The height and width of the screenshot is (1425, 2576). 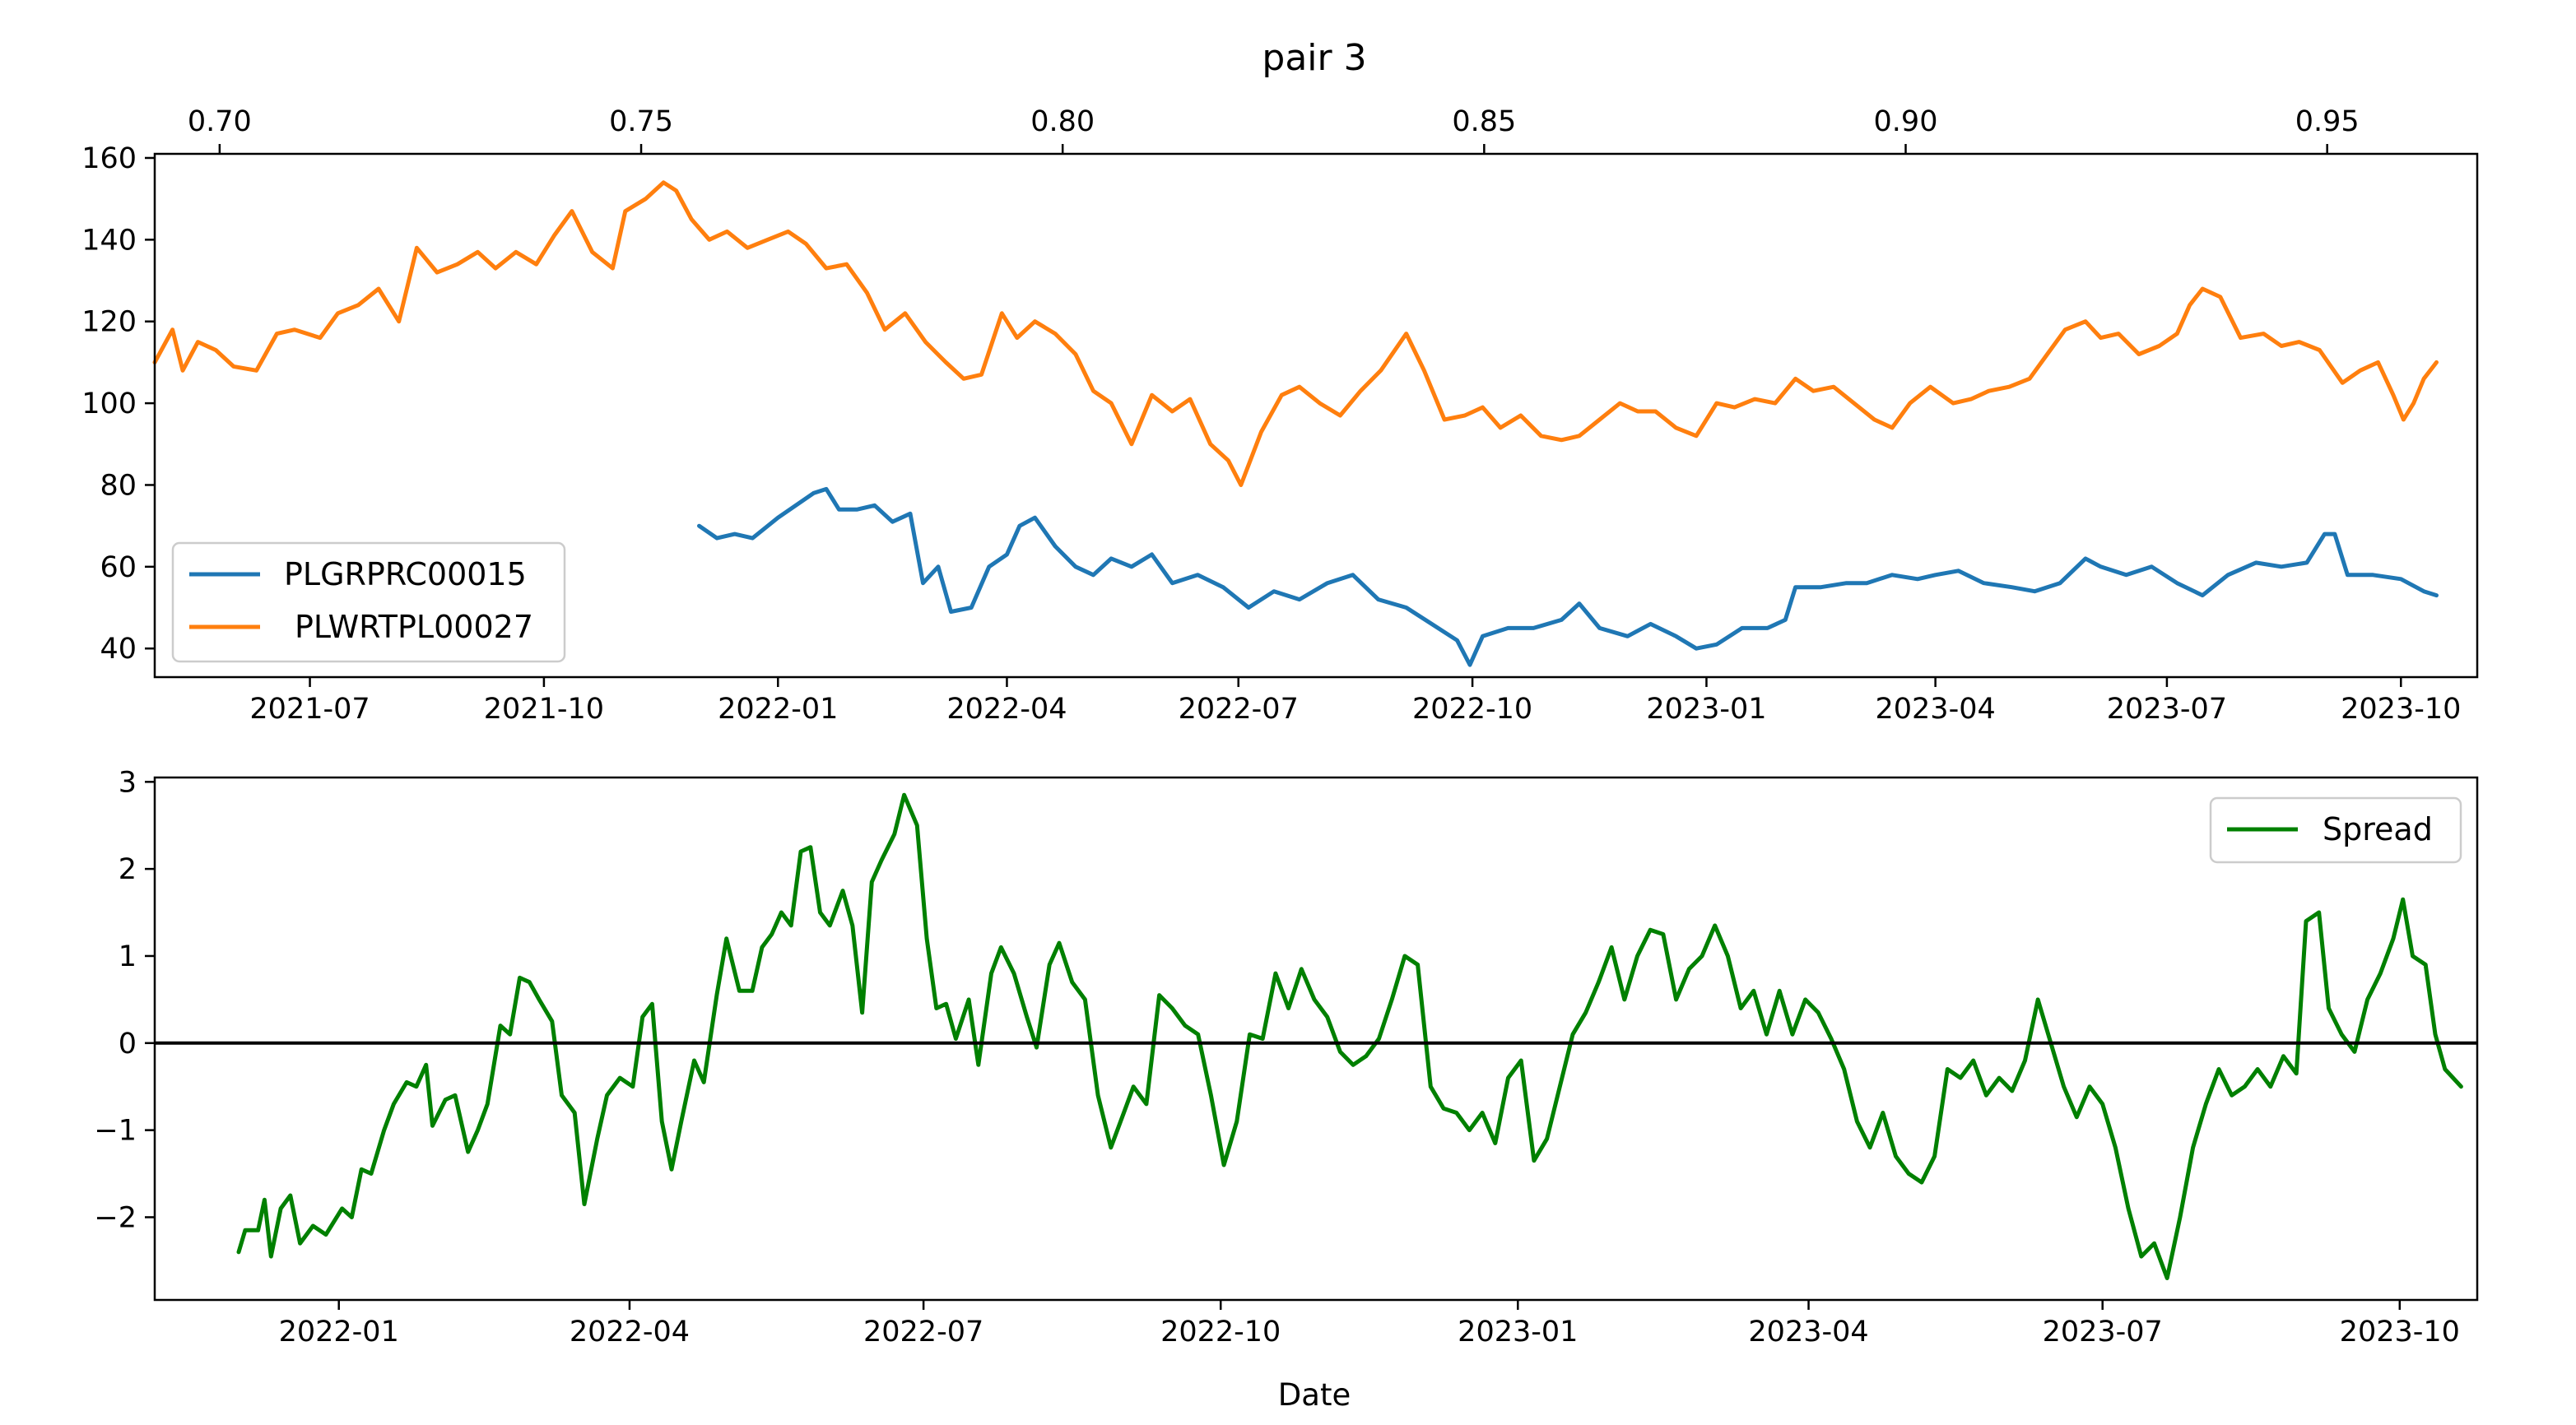 What do you see at coordinates (1274, 129) in the screenshot?
I see `price-secondary-x-axis: 0.70 0.75 0.80 0.85 0.90 0.95` at bounding box center [1274, 129].